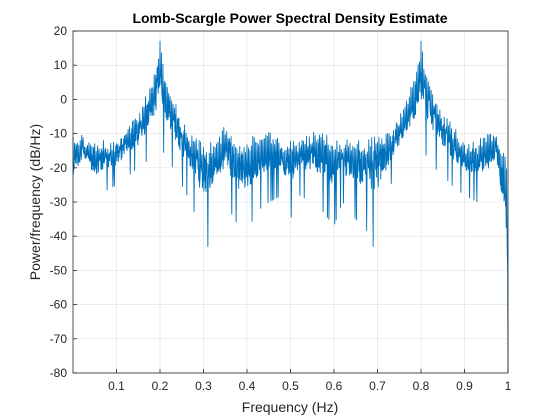 The width and height of the screenshot is (560, 420). What do you see at coordinates (59, 339) in the screenshot?
I see `y-tick-label: -70` at bounding box center [59, 339].